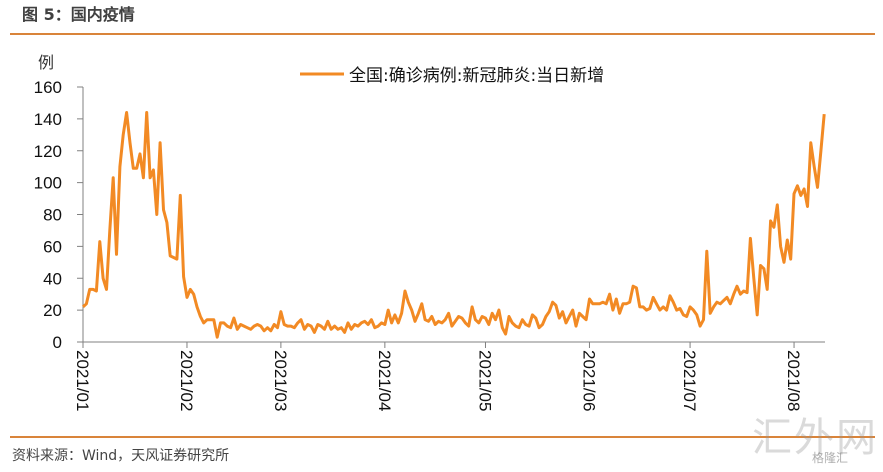  I want to click on x-tick-label: 2021/06, so click(588, 380).